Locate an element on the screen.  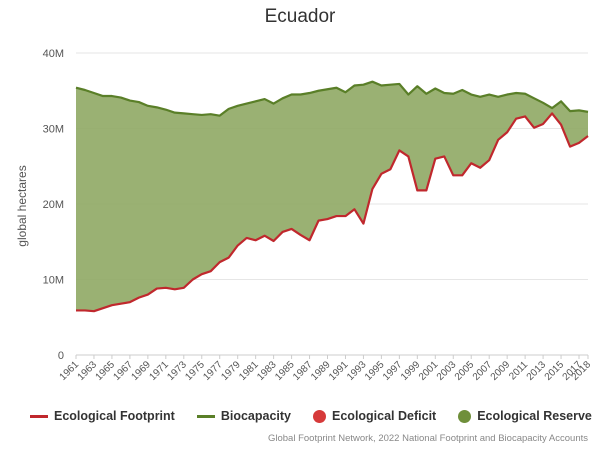
legend-dot-reserve-icon is located at coordinates (465, 416).